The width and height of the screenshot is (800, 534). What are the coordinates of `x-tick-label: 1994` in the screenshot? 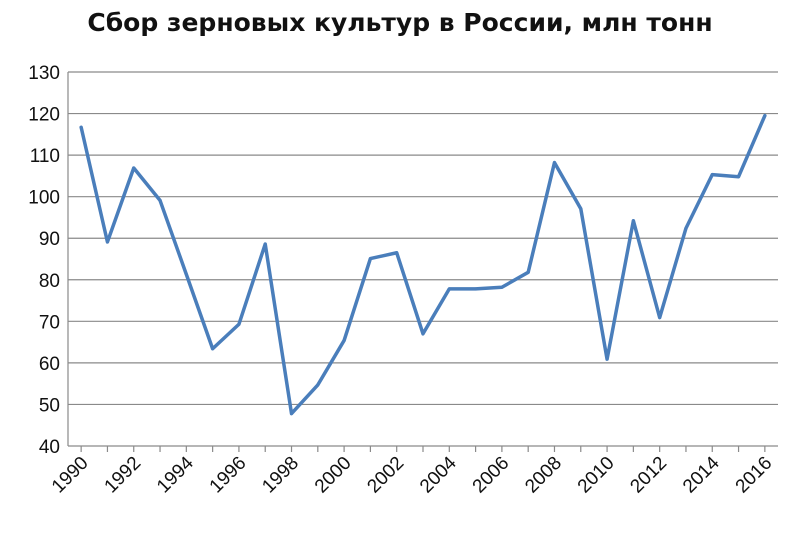 It's located at (175, 474).